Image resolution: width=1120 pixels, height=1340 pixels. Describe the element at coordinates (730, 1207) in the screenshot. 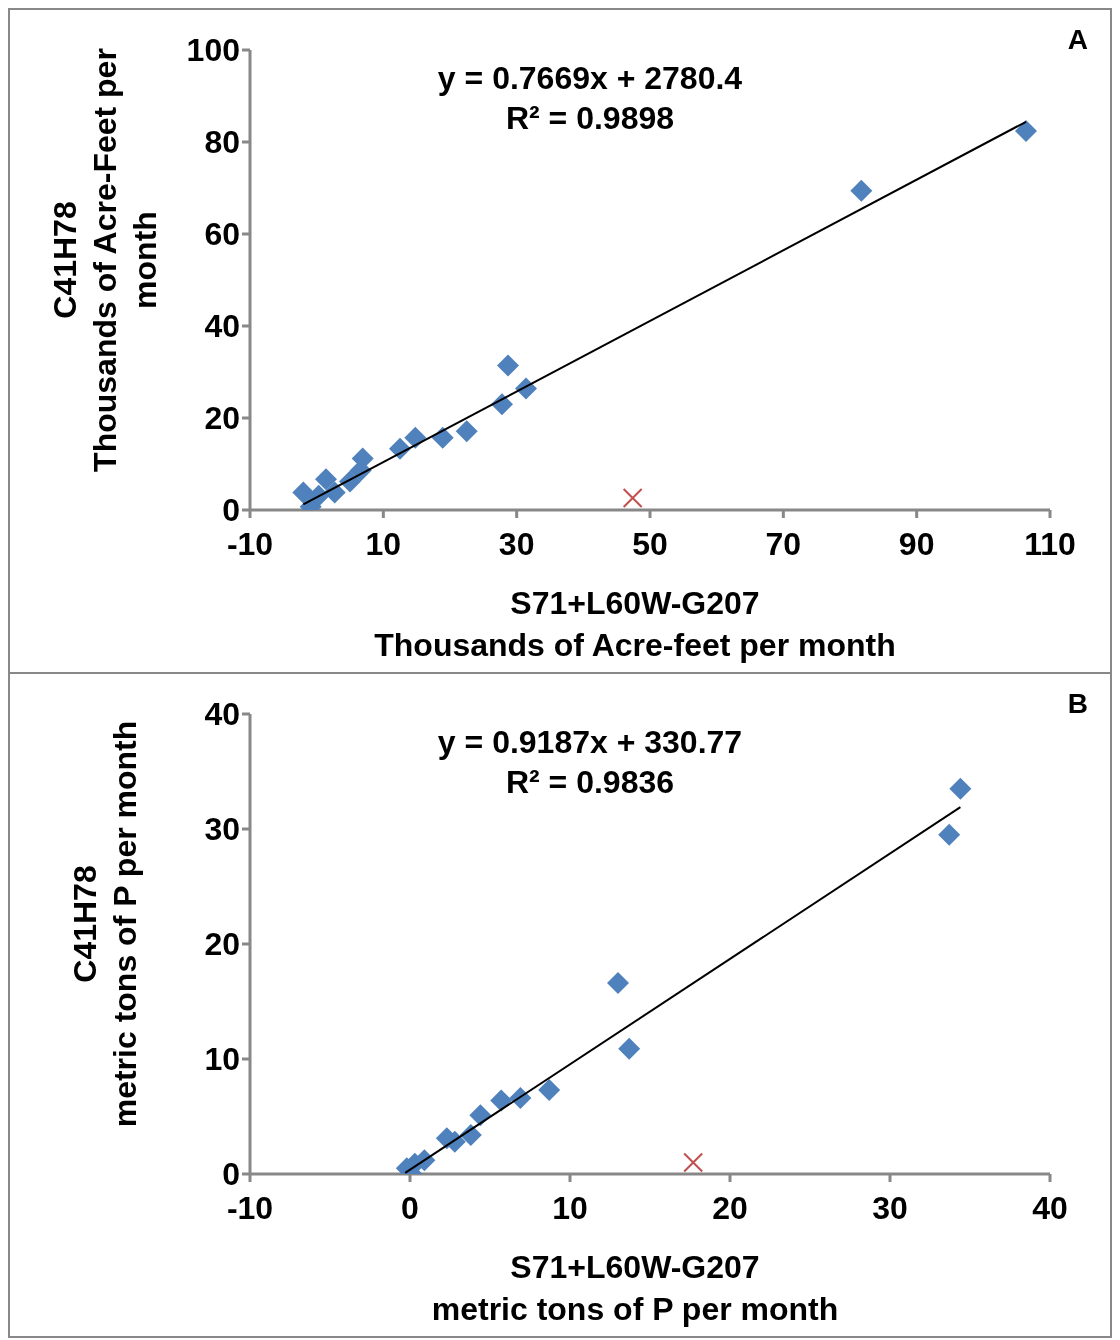

I see `x-tick-label: 20` at that location.